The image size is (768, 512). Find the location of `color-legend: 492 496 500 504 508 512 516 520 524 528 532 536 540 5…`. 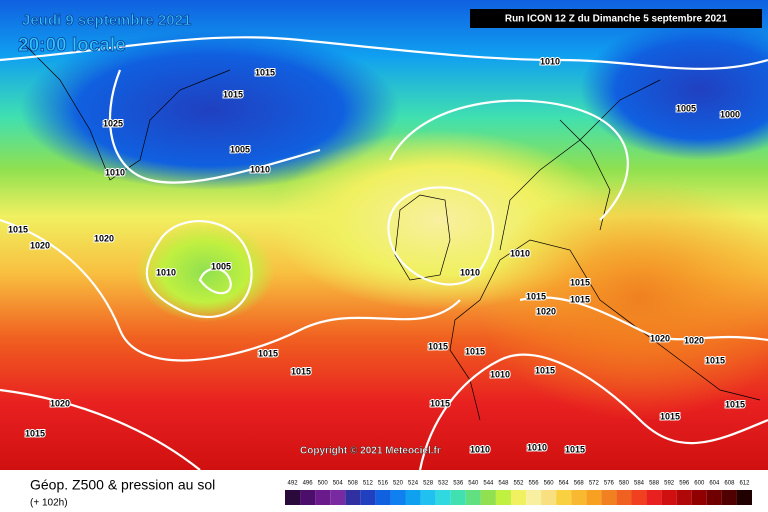

color-legend: 492 496 500 504 508 512 516 520 524 528 532 536 540 5… is located at coordinates (518, 493).